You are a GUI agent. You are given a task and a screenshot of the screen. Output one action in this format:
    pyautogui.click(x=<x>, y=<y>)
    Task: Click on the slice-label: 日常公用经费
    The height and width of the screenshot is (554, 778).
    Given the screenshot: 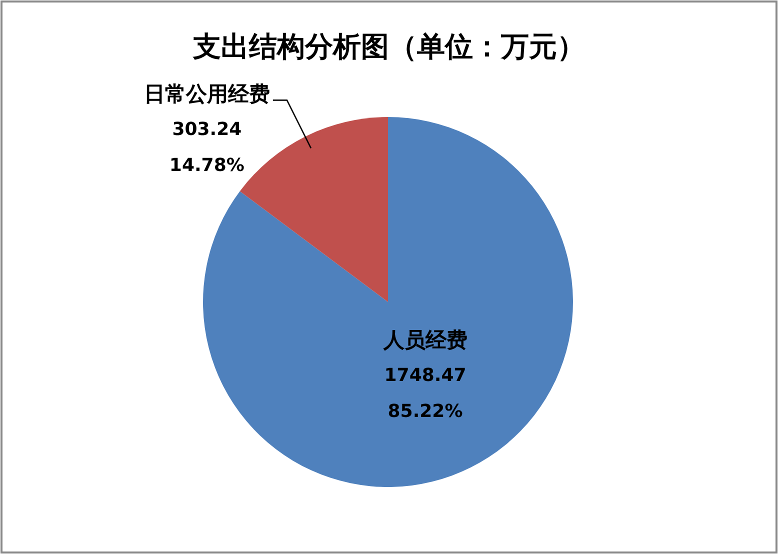 What is the action you would take?
    pyautogui.click(x=207, y=94)
    